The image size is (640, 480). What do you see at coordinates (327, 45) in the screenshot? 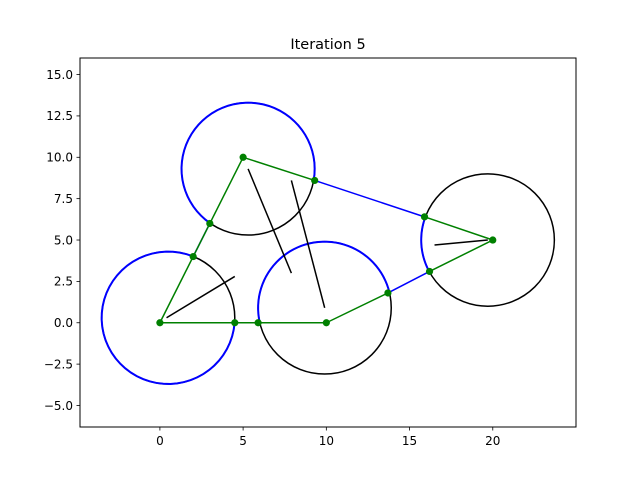
I see `chart-title: Iteration 5` at bounding box center [327, 45].